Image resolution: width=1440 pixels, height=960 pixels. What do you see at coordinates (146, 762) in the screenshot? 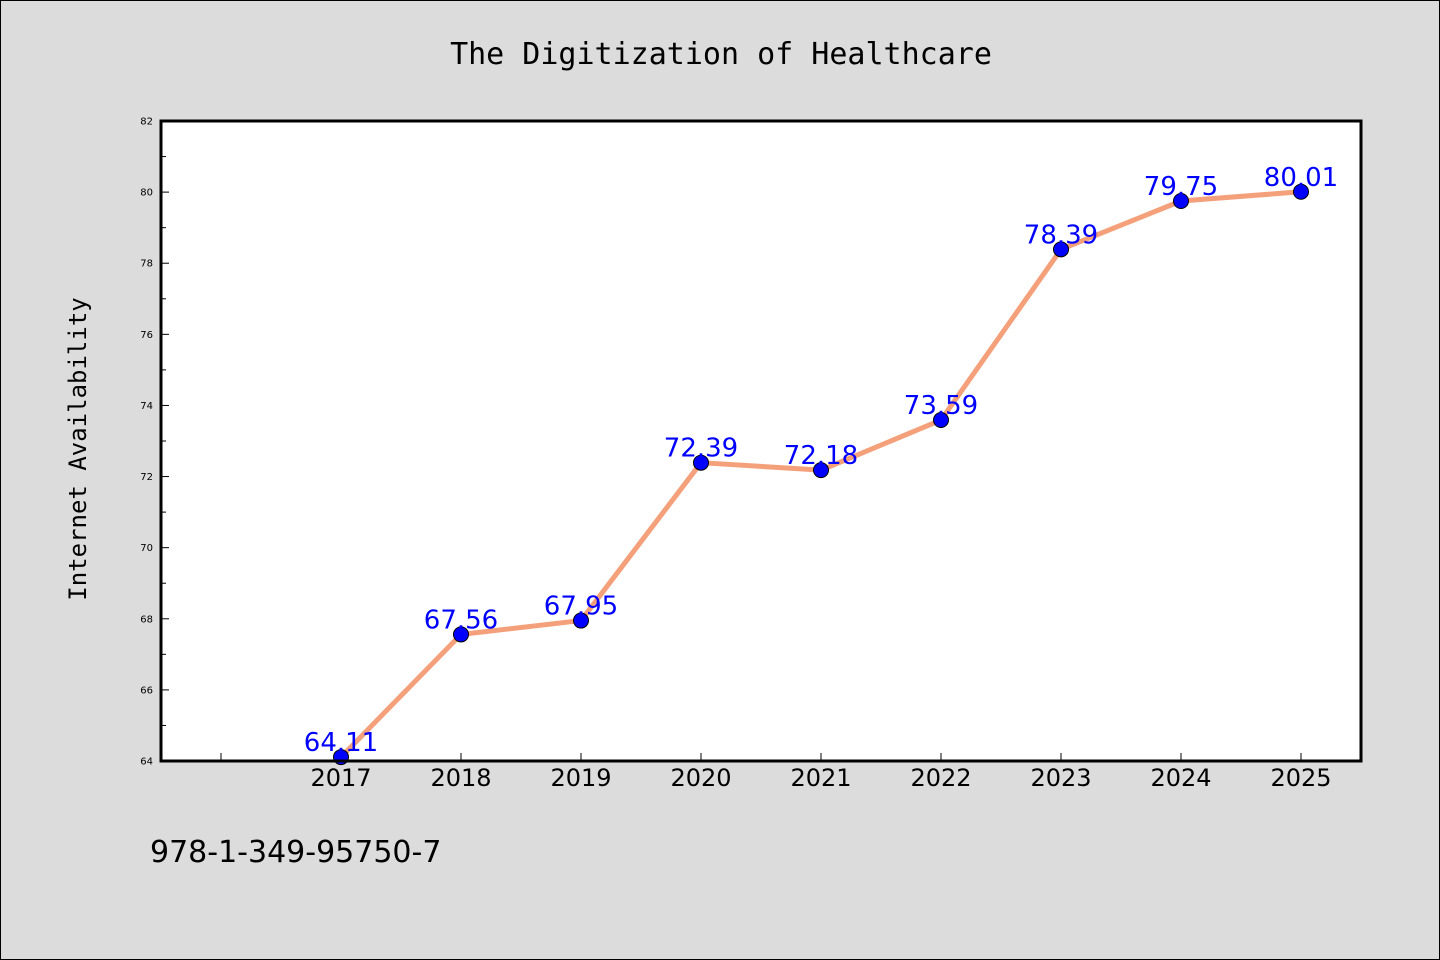
I see `y-tick-label: 64` at bounding box center [146, 762].